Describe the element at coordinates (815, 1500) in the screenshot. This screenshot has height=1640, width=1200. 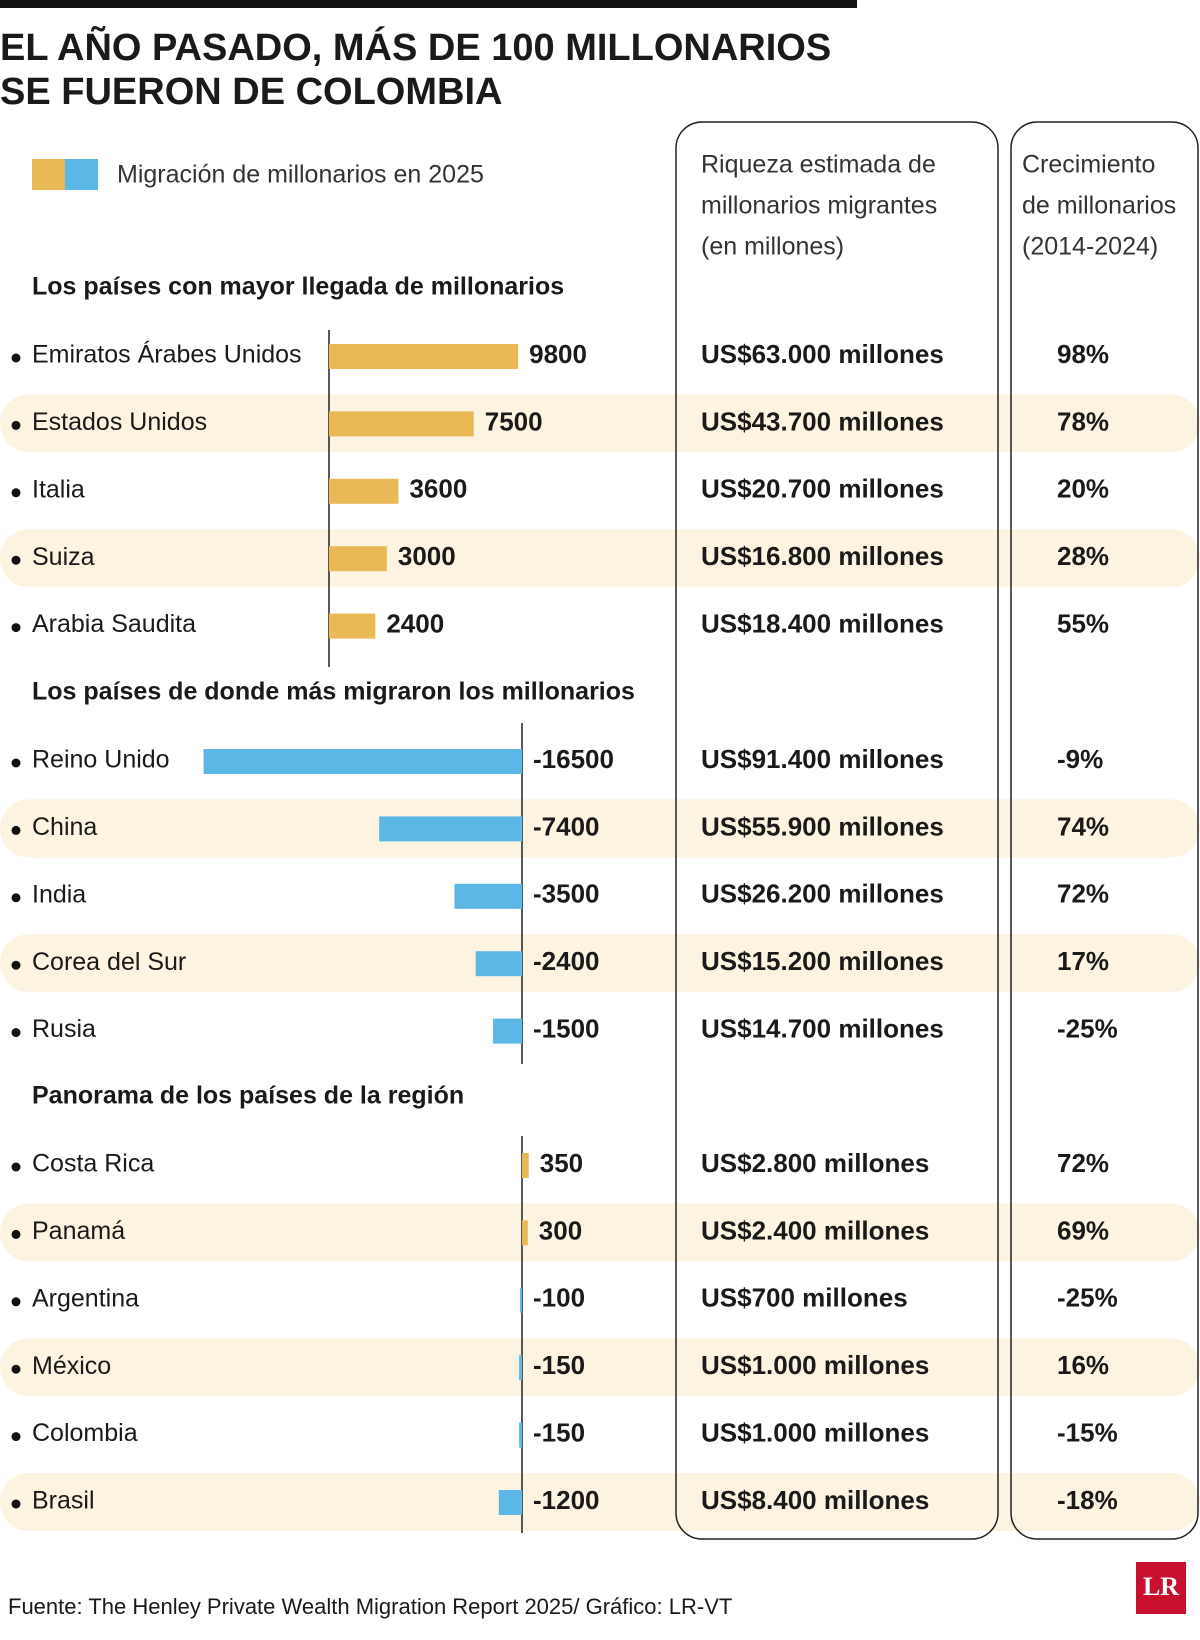
I see `wealth: US$8.400 millones` at that location.